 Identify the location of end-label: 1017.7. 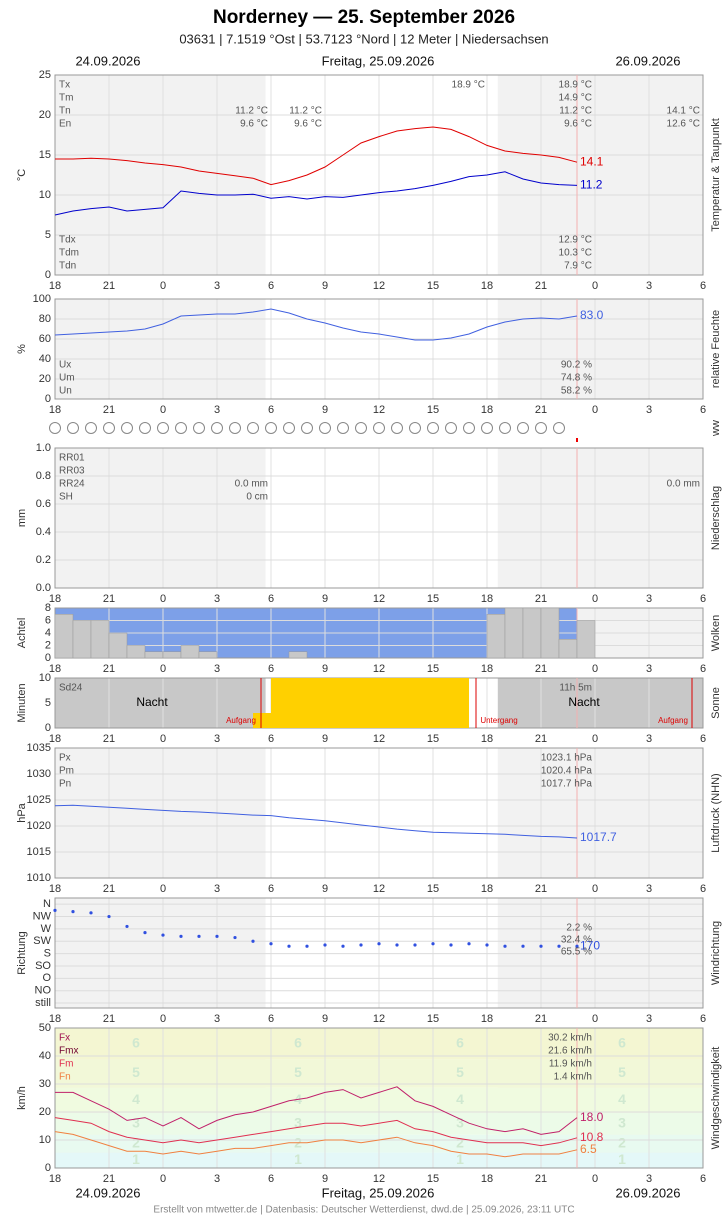
(598, 837).